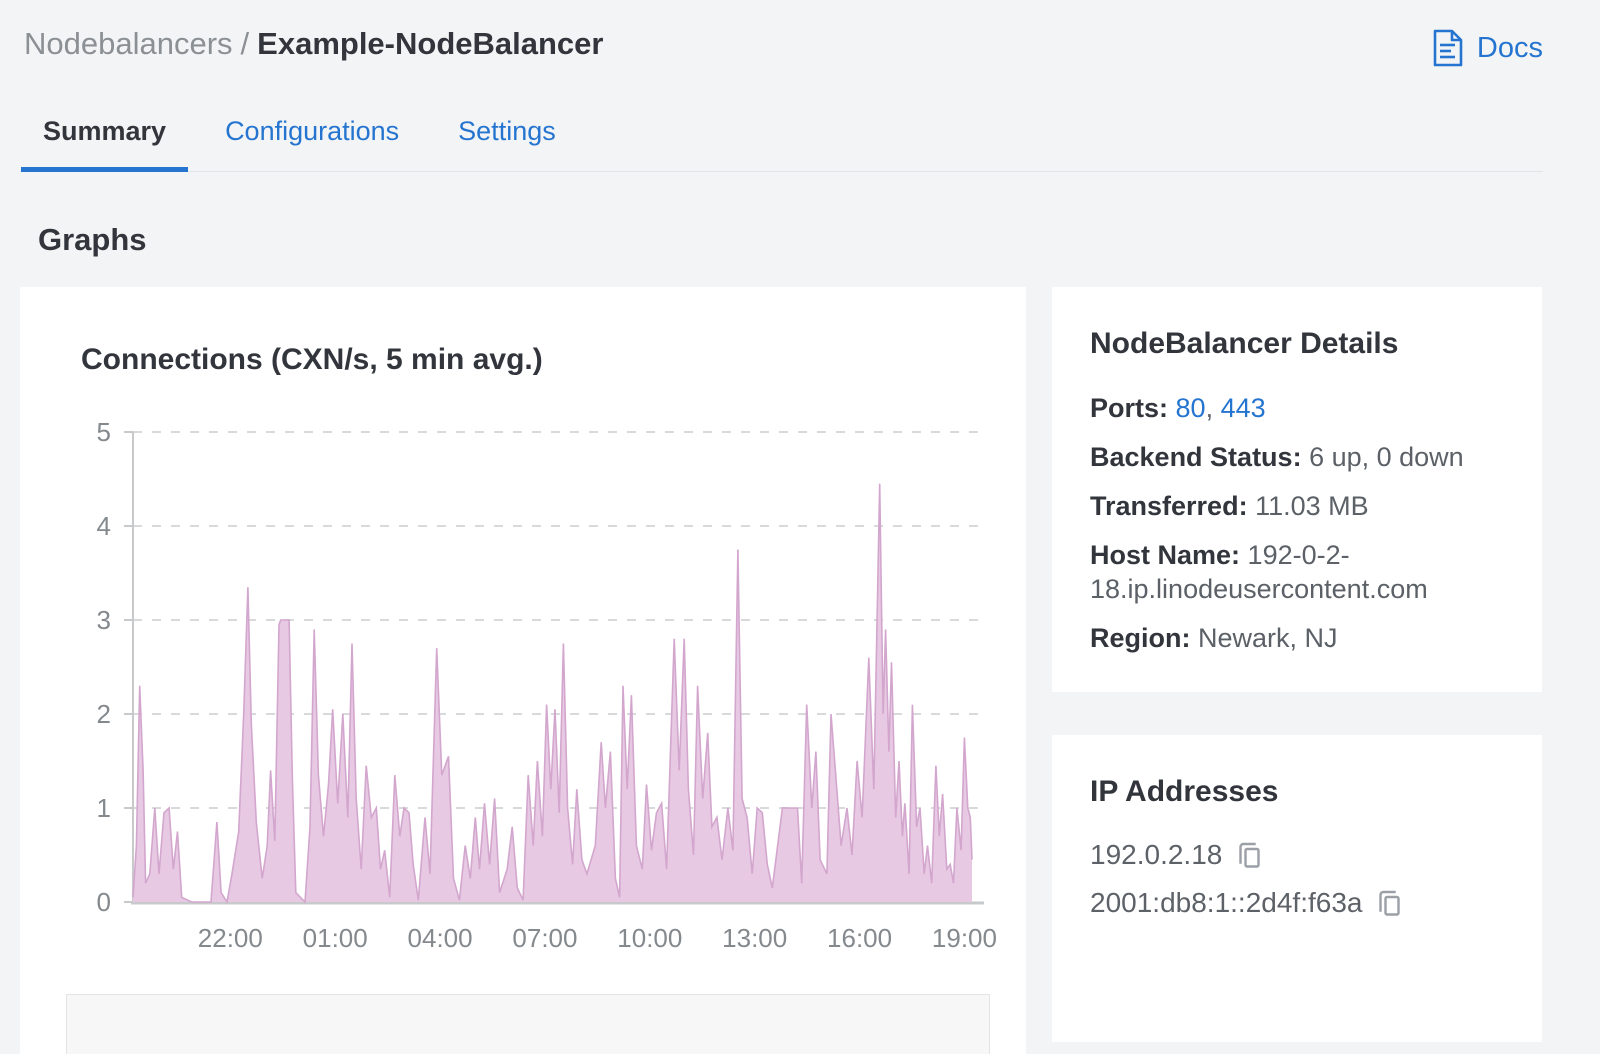 The width and height of the screenshot is (1600, 1054). I want to click on detail-label: Ports:, so click(1129, 408).